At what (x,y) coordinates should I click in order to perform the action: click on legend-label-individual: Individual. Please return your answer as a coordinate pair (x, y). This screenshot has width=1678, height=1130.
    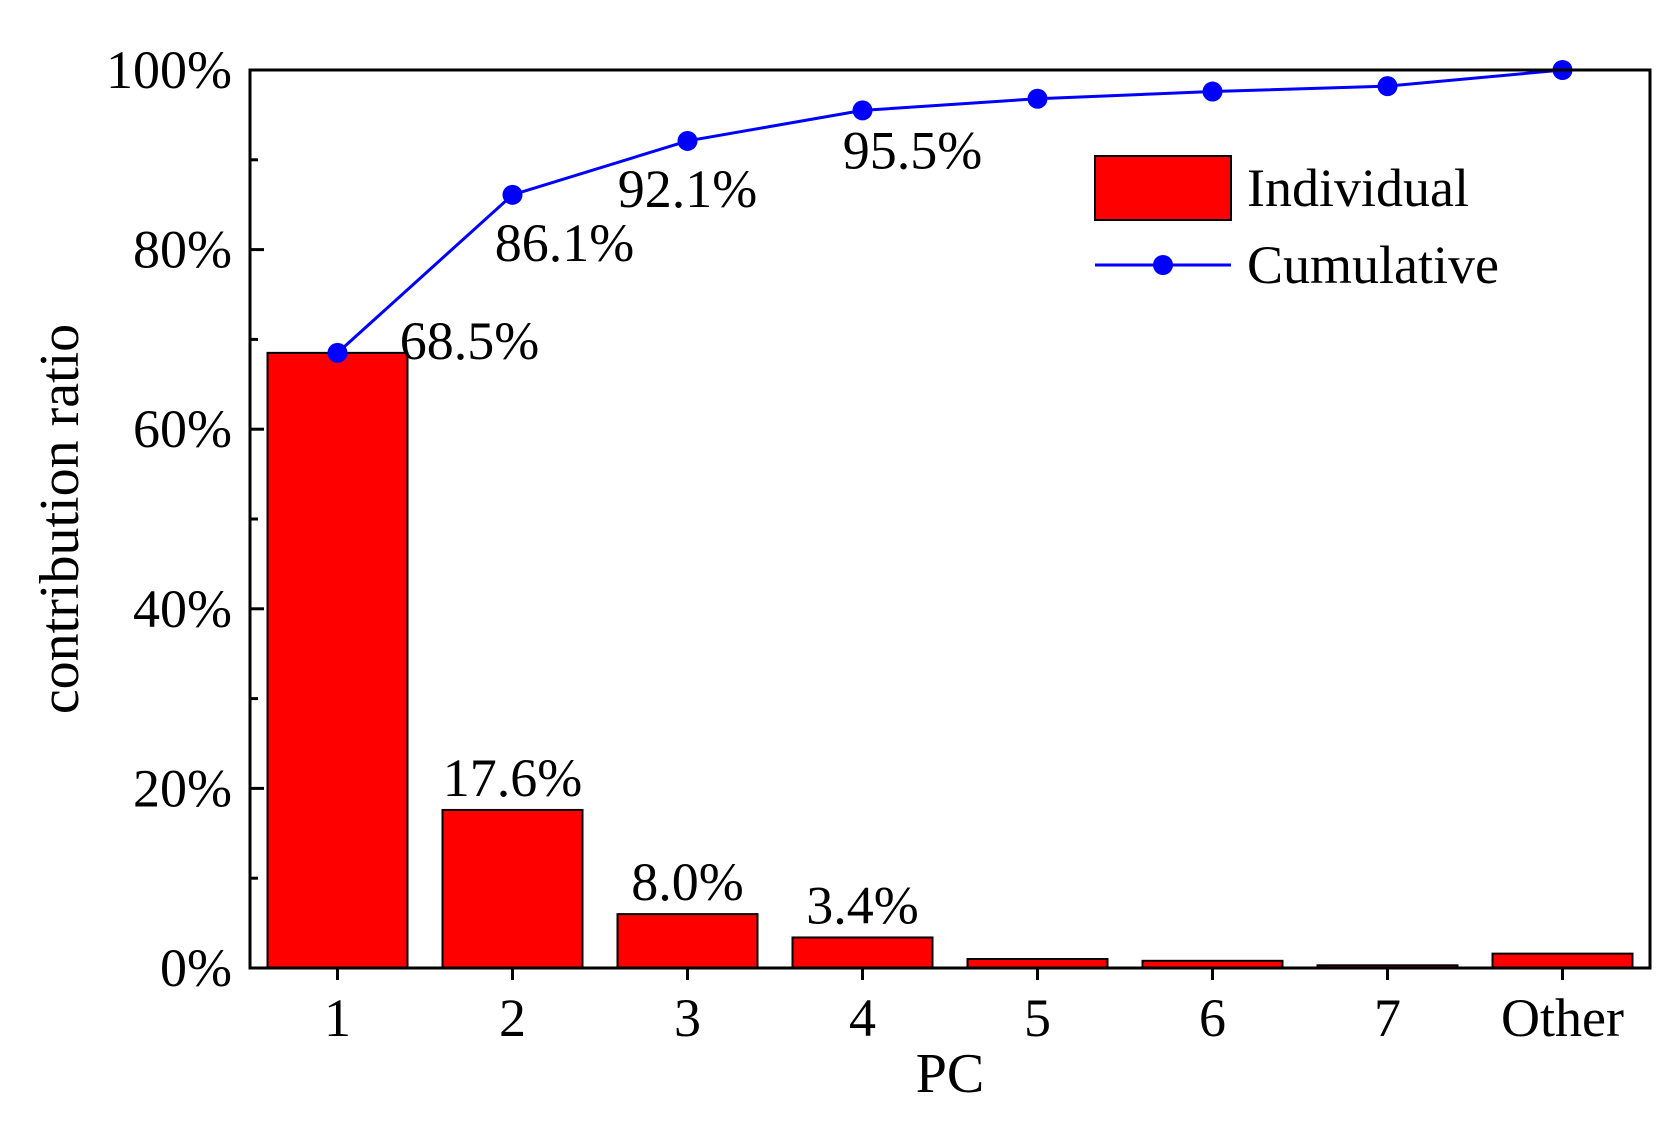
    Looking at the image, I should click on (1358, 188).